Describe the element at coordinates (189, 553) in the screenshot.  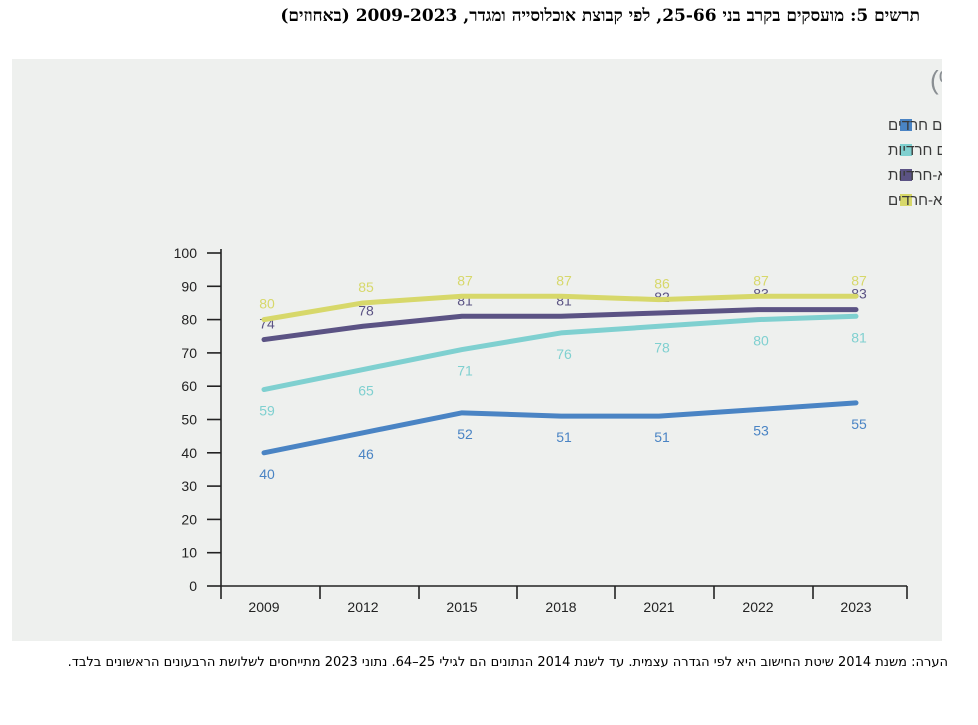
I see `y-tick-label: 10` at that location.